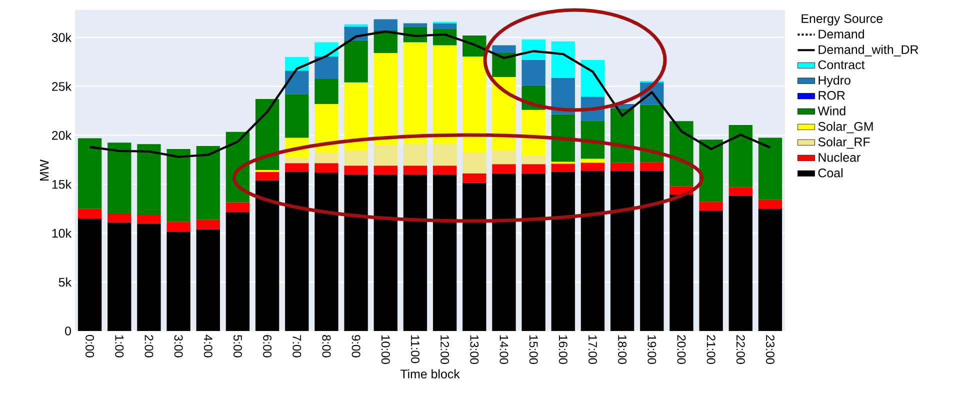  What do you see at coordinates (740, 349) in the screenshot?
I see `x-tick-label: 22:00` at bounding box center [740, 349].